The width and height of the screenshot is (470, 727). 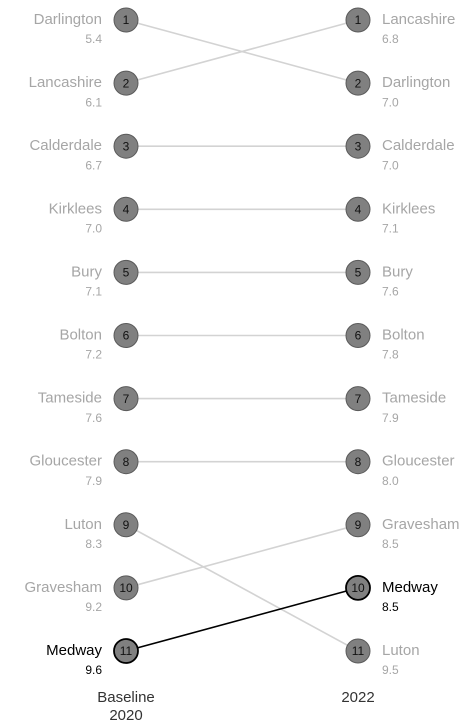 I want to click on value-label: 7.2, so click(x=93, y=355).